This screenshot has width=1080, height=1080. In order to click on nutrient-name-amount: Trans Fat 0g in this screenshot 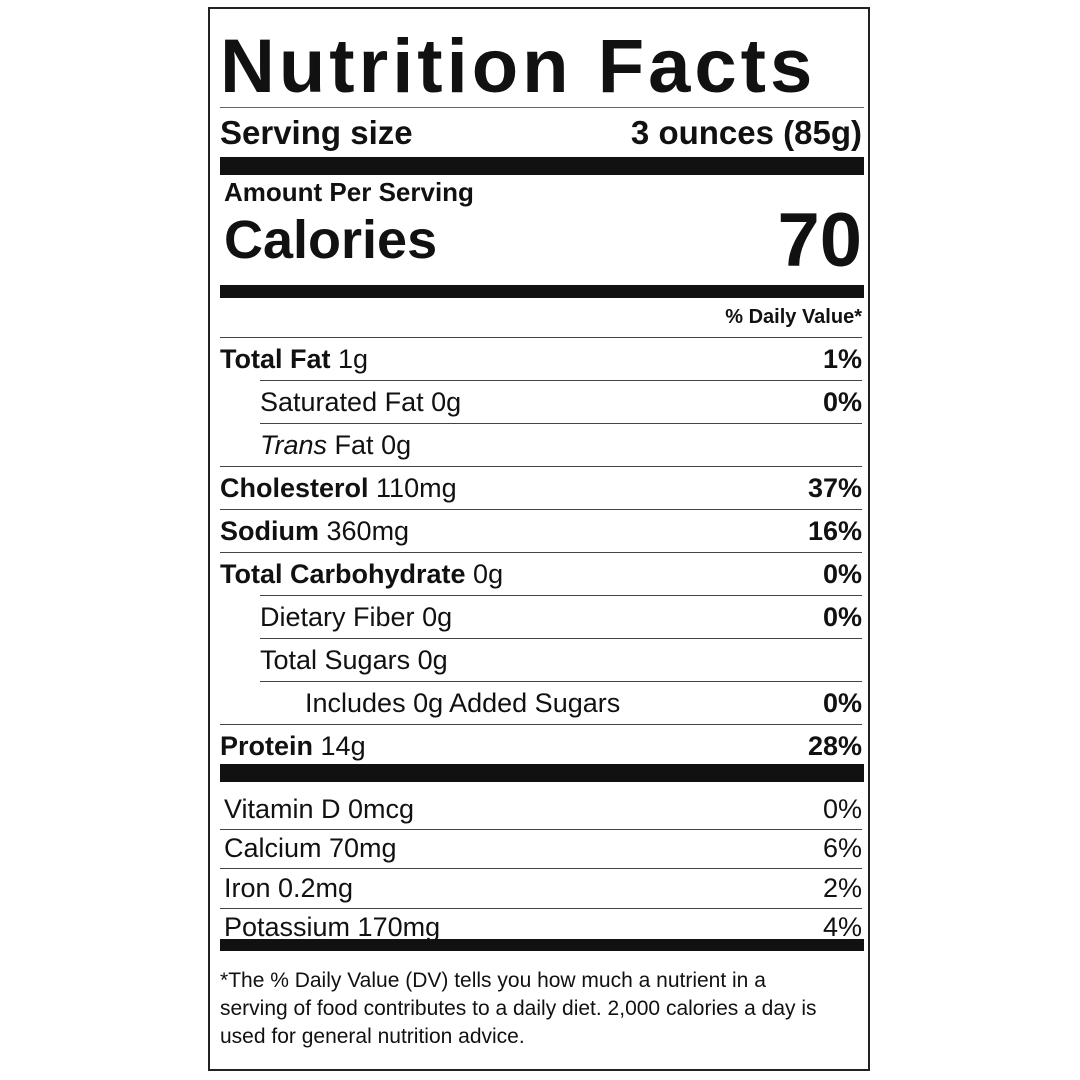, I will do `click(335, 445)`.